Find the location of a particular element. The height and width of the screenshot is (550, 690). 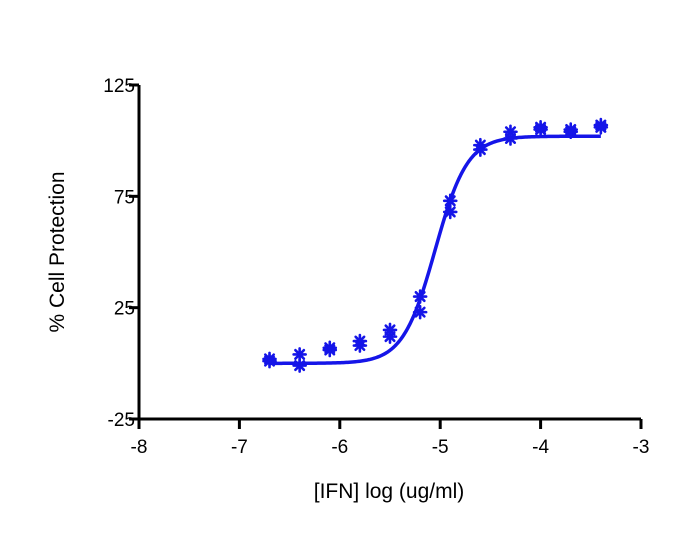

x-tick-label: -3 is located at coordinates (641, 447).